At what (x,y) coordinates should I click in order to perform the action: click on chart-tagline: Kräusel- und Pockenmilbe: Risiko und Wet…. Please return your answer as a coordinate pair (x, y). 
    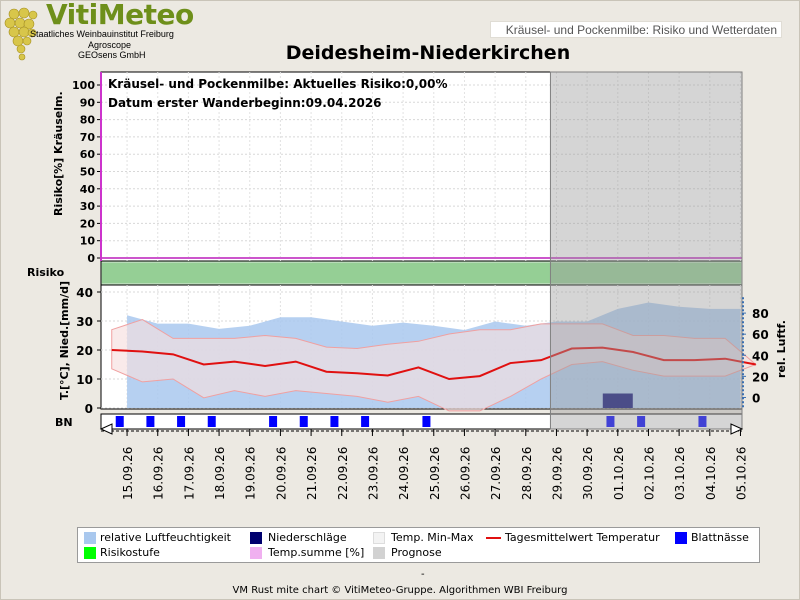
    Looking at the image, I should click on (636, 29).